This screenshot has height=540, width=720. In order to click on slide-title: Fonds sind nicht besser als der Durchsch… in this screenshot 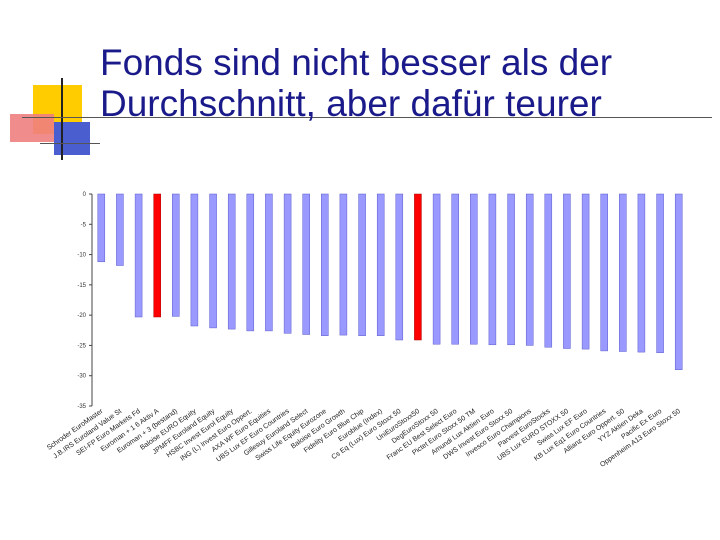, I will do `click(356, 83)`.